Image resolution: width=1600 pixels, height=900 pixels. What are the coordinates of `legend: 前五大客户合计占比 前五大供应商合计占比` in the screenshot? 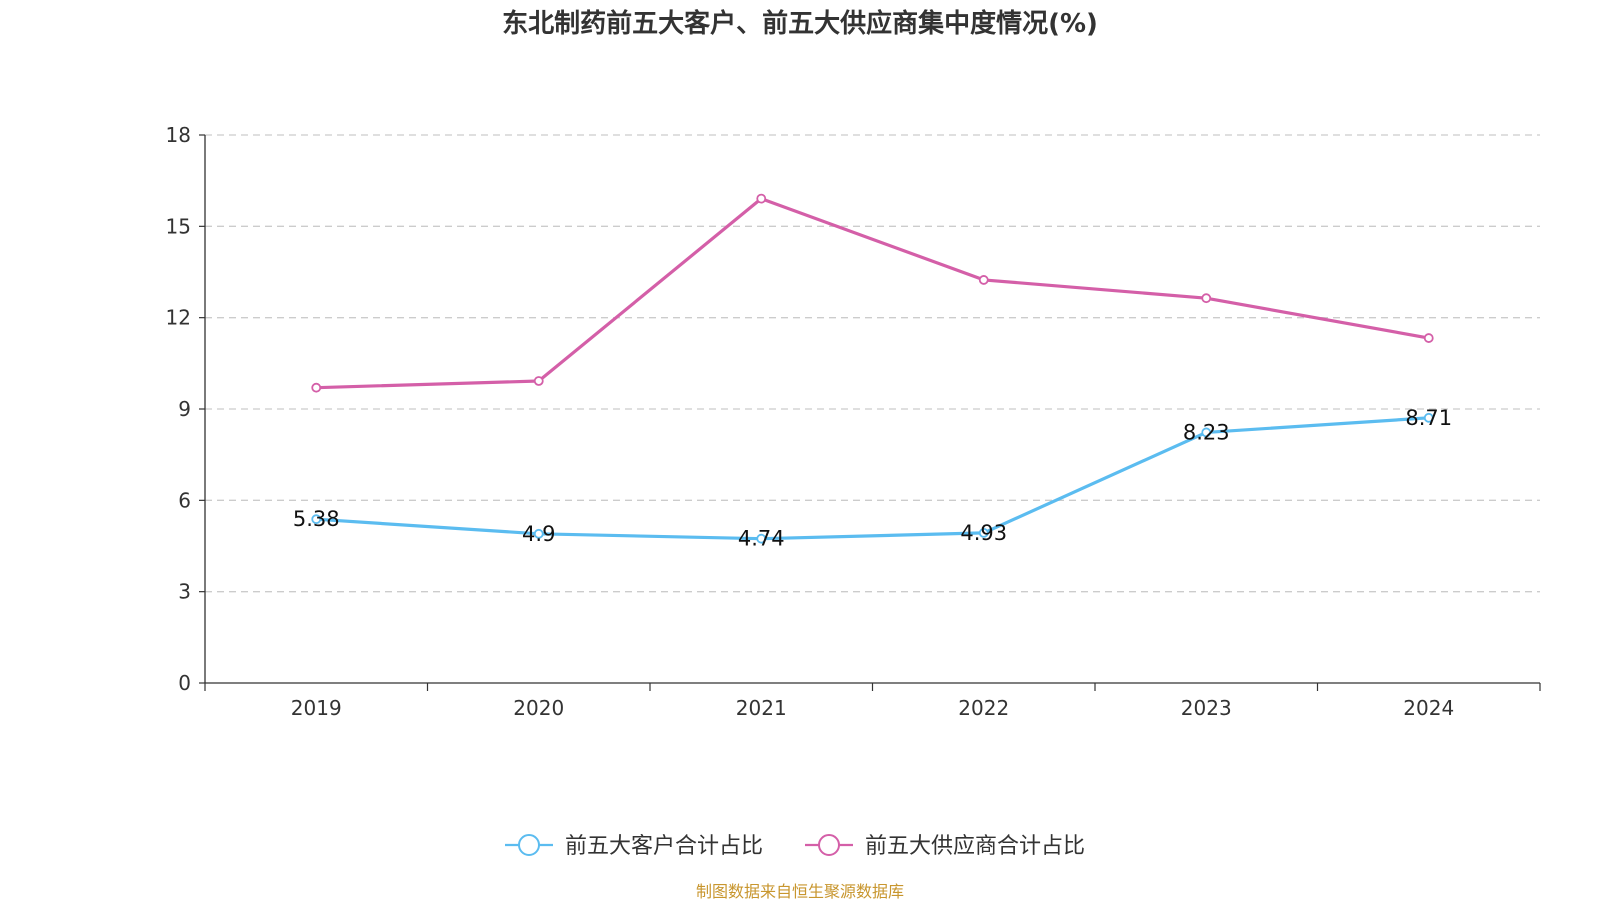 It's located at (795, 846).